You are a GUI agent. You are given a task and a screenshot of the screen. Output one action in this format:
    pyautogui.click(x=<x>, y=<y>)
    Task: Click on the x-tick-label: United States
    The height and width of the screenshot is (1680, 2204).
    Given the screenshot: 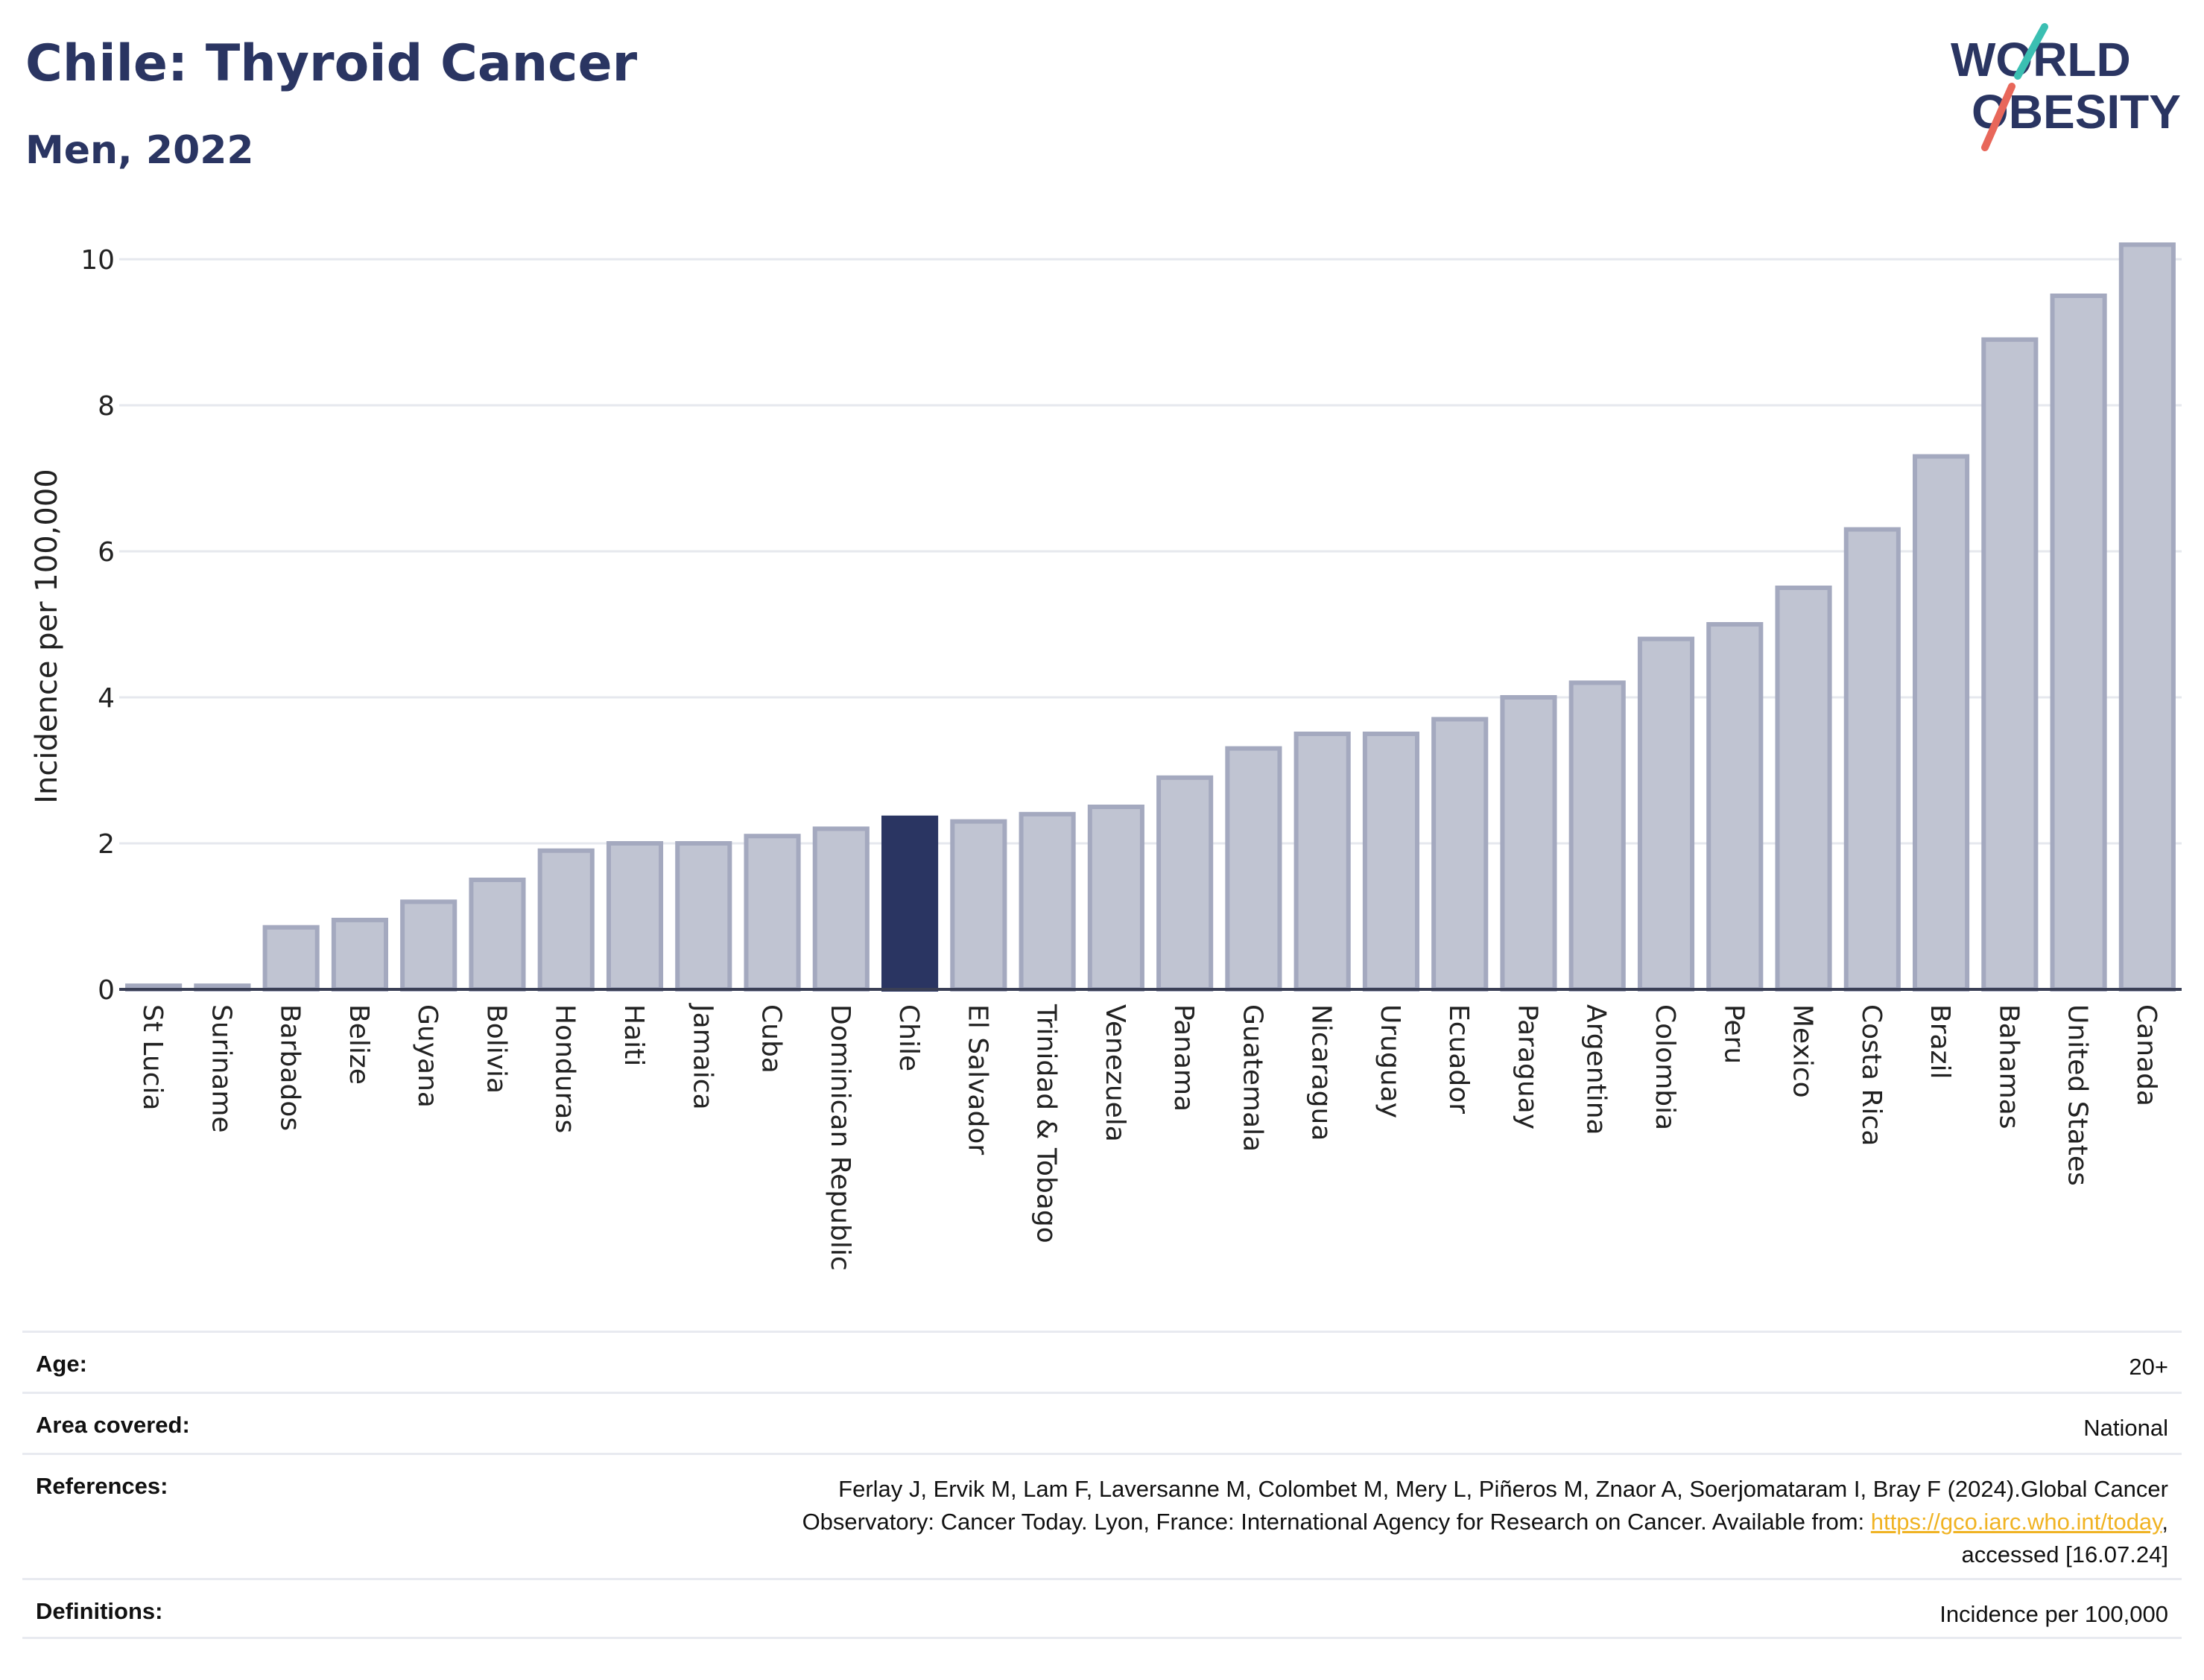 What is the action you would take?
    pyautogui.click(x=2077, y=1095)
    